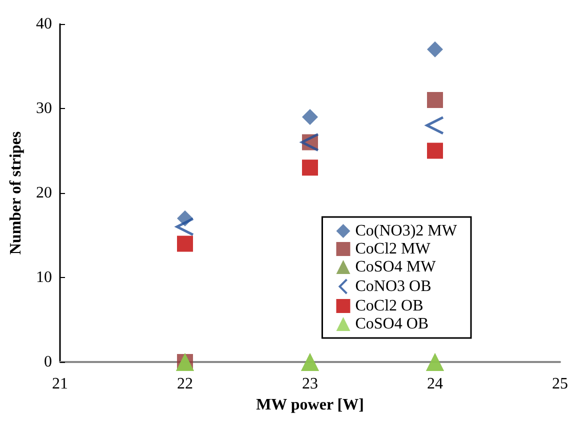 Image resolution: width=571 pixels, height=422 pixels. What do you see at coordinates (185, 384) in the screenshot?
I see `x-tick-label: 22` at bounding box center [185, 384].